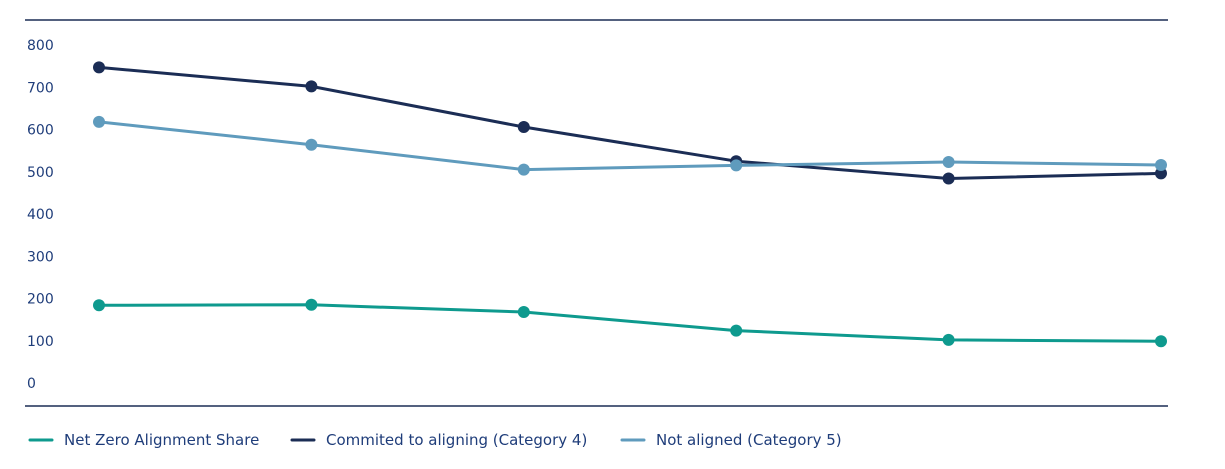 The image size is (1225, 469). What do you see at coordinates (161, 440) in the screenshot?
I see `legend-label: Net Zero Alignment Share` at bounding box center [161, 440].